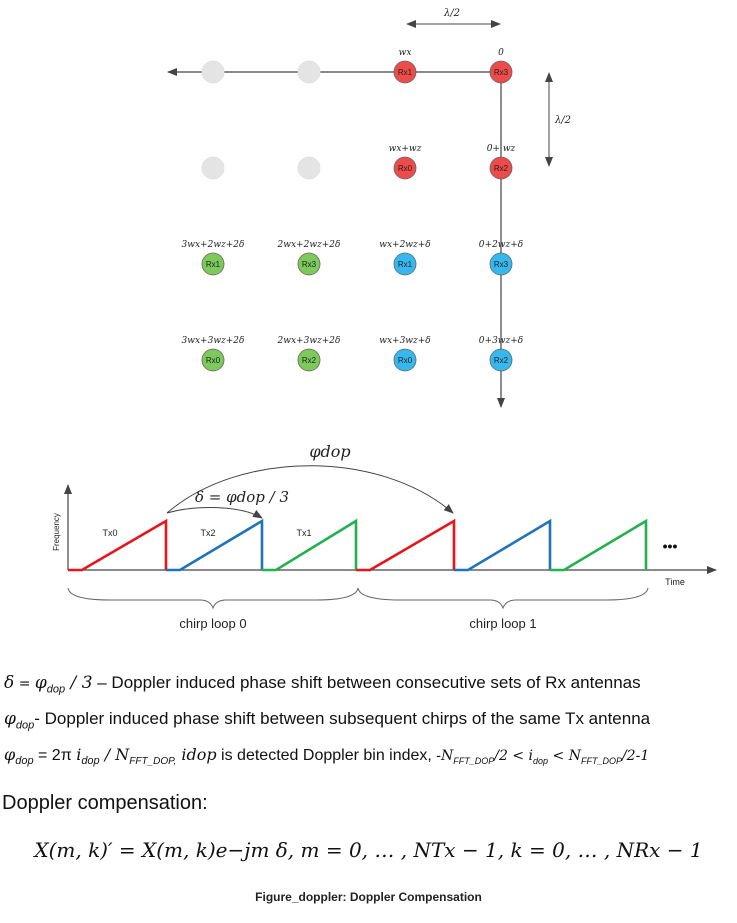  I want to click on two-pi: = 2π, so click(55, 755).